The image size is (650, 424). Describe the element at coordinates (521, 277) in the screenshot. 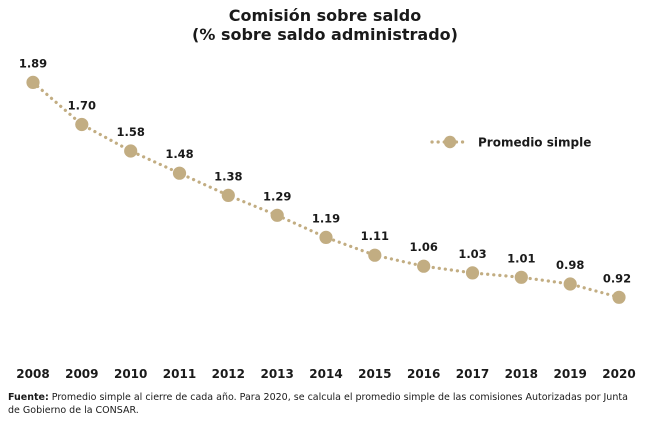

I see `data-point-2018` at that location.